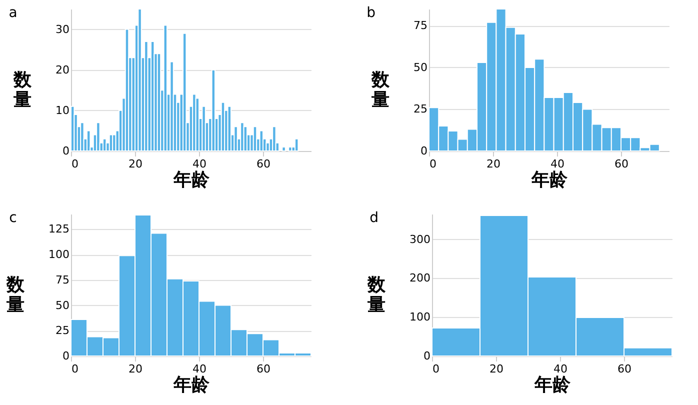  I want to click on y-tick-label: 300, so click(420, 239).